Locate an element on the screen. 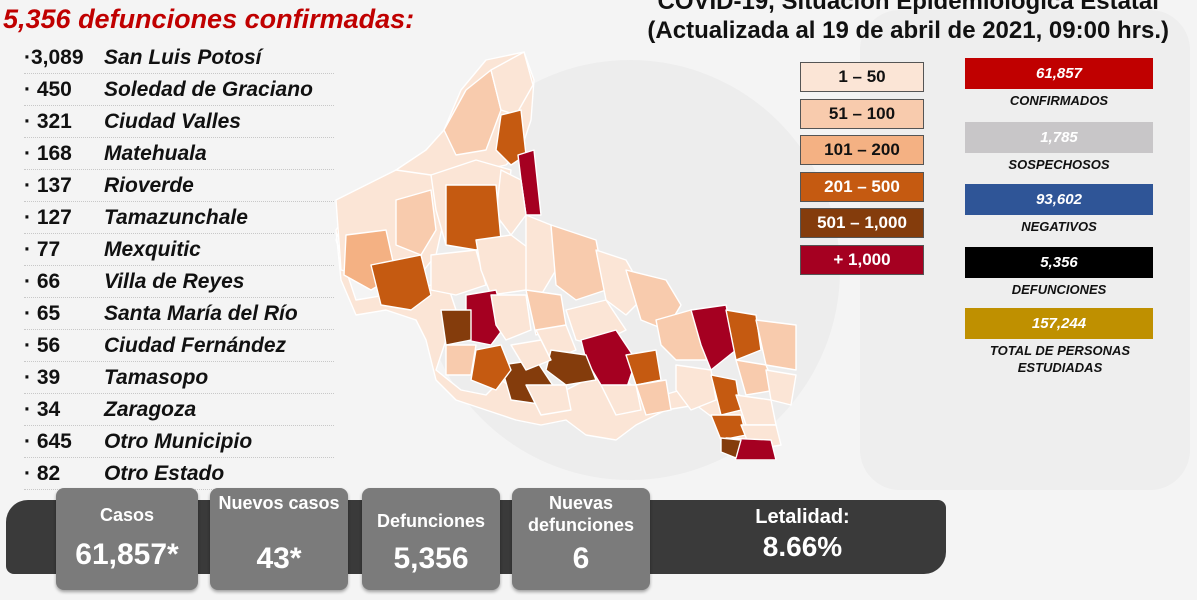 The height and width of the screenshot is (600, 1197). municipality-row: · 39 Tamasopo is located at coordinates (179, 378).